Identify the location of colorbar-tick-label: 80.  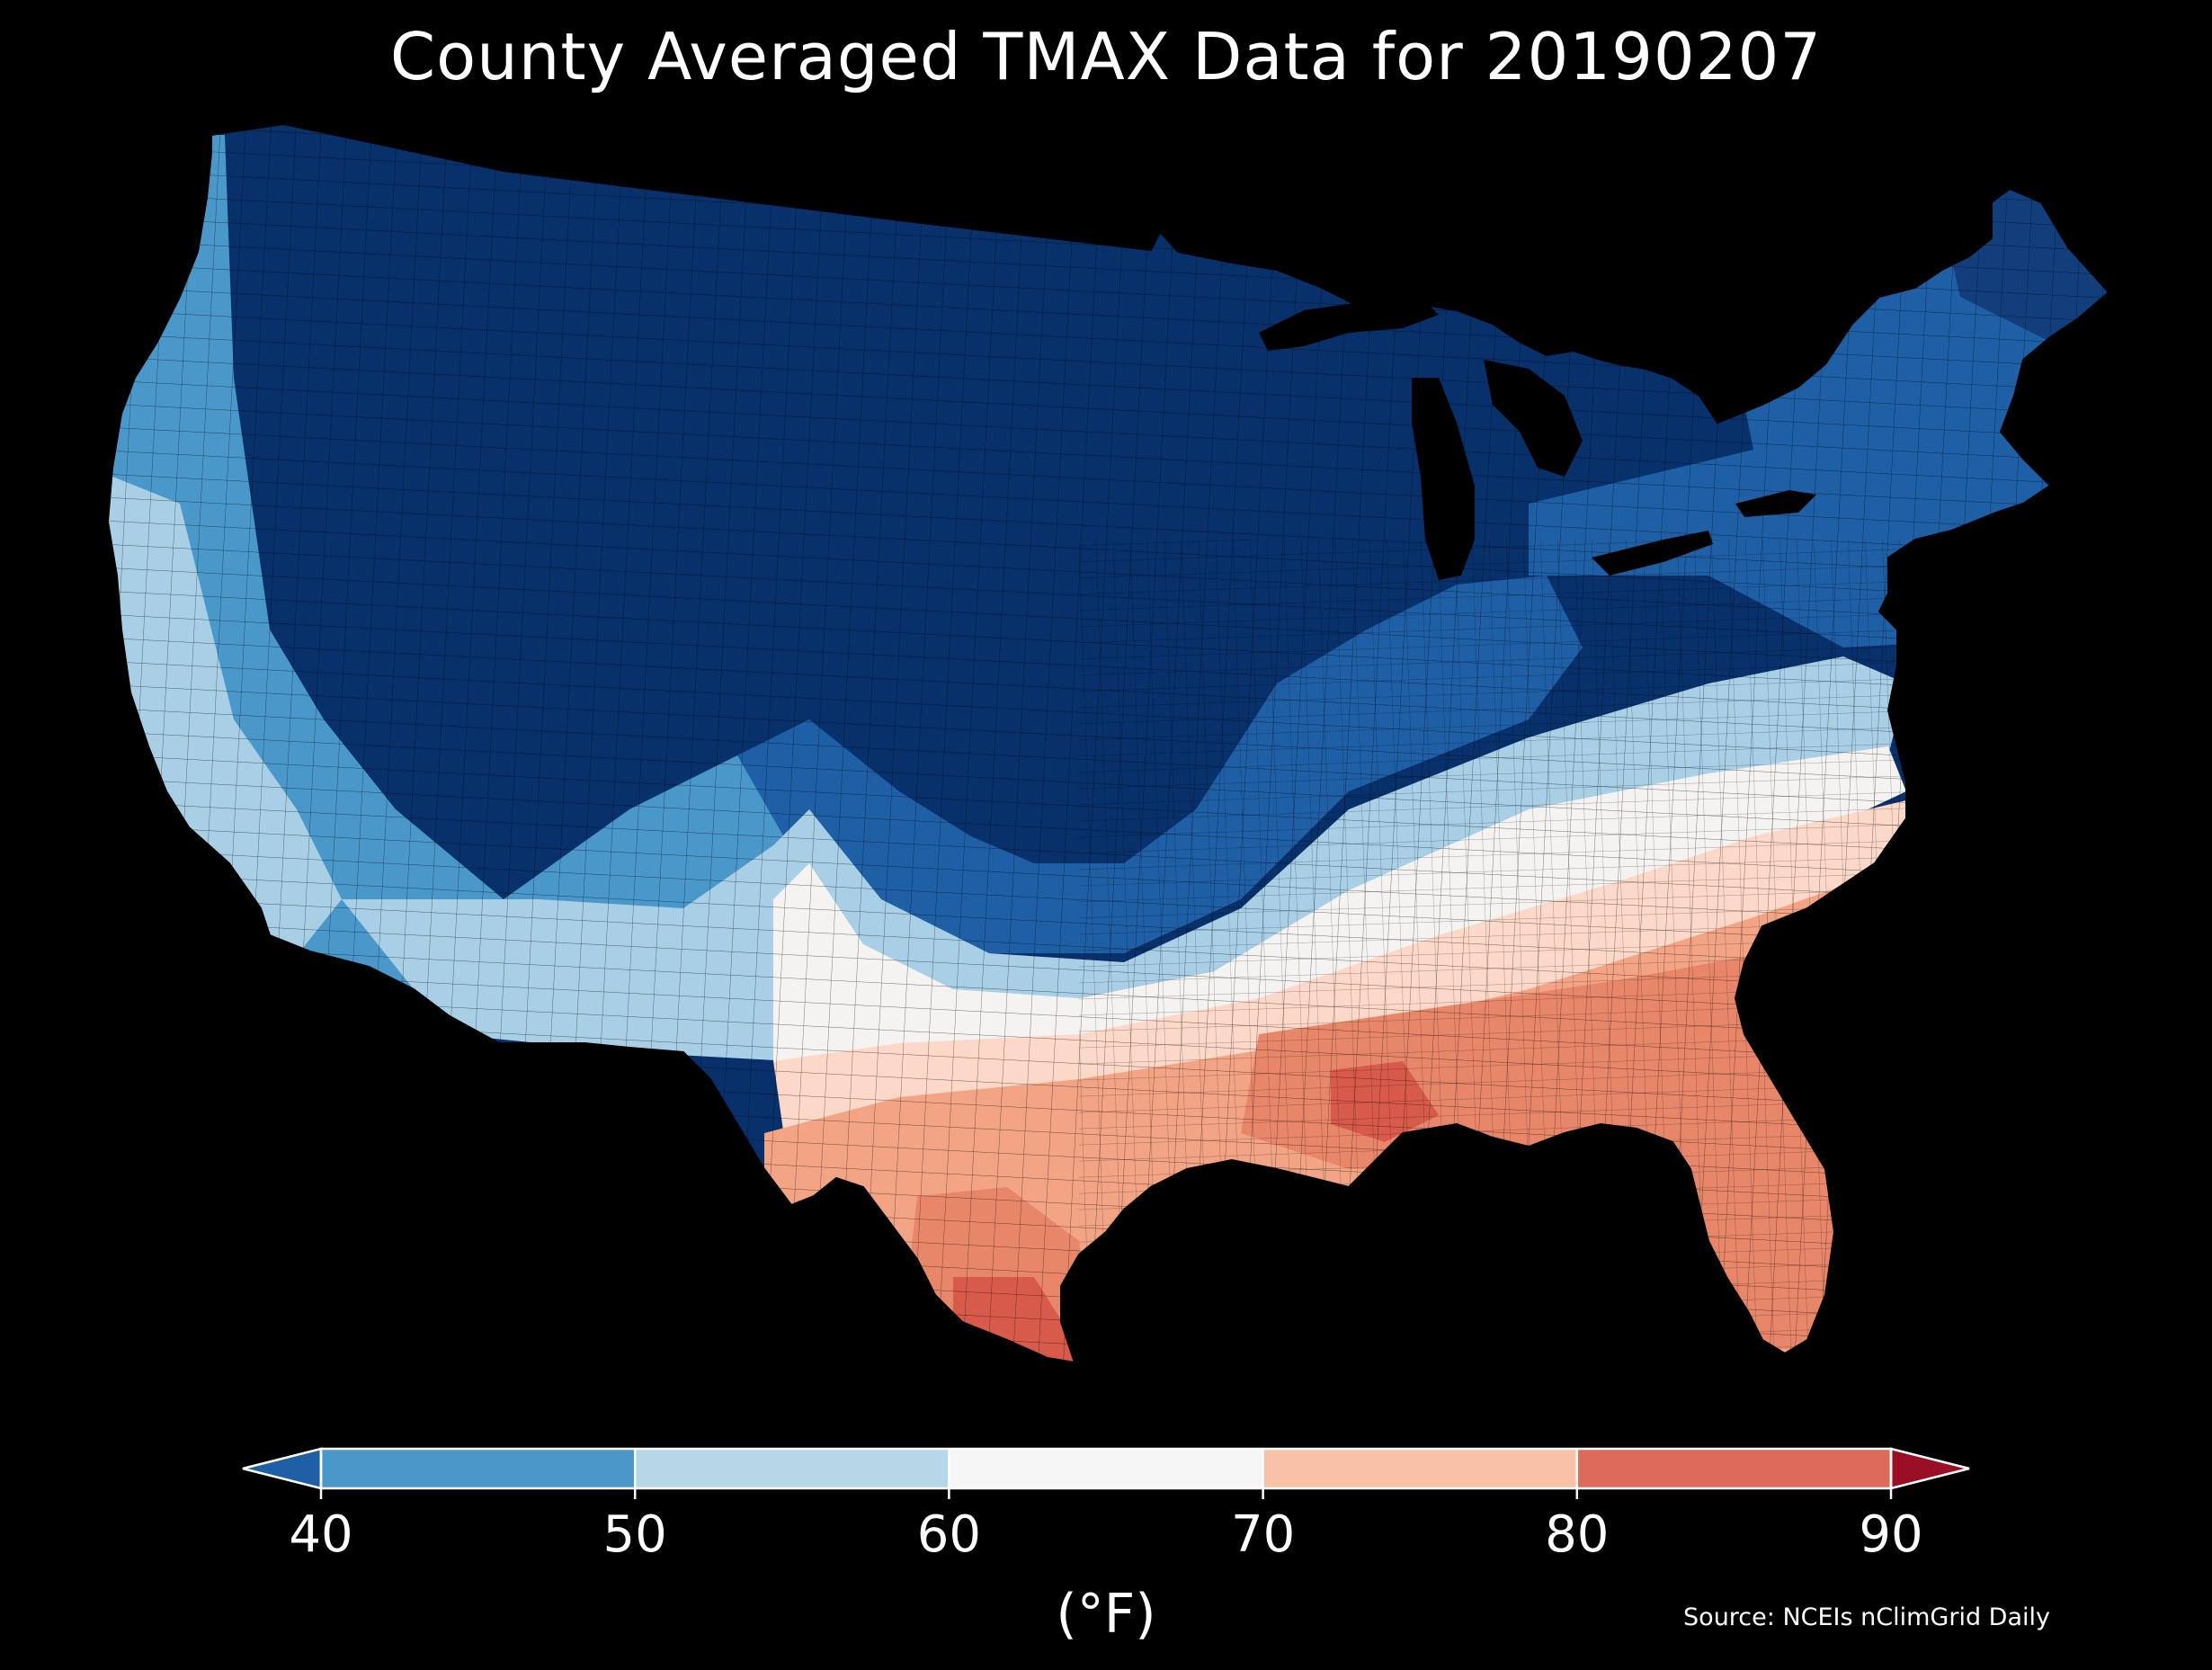
(1577, 1534).